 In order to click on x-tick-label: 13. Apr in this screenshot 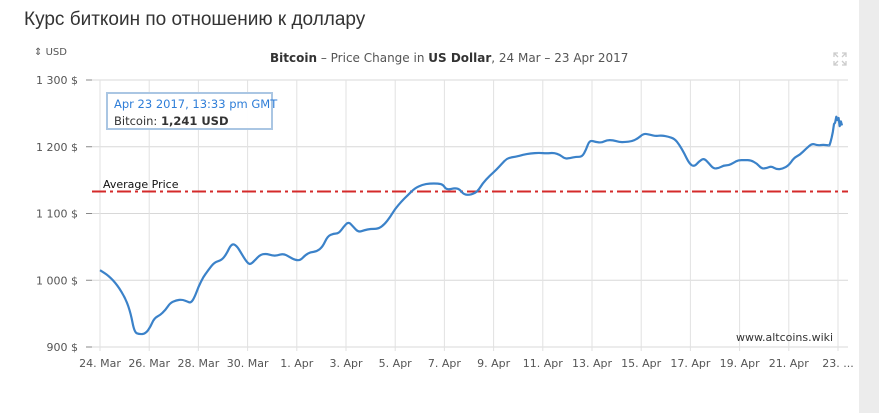, I will do `click(592, 363)`.